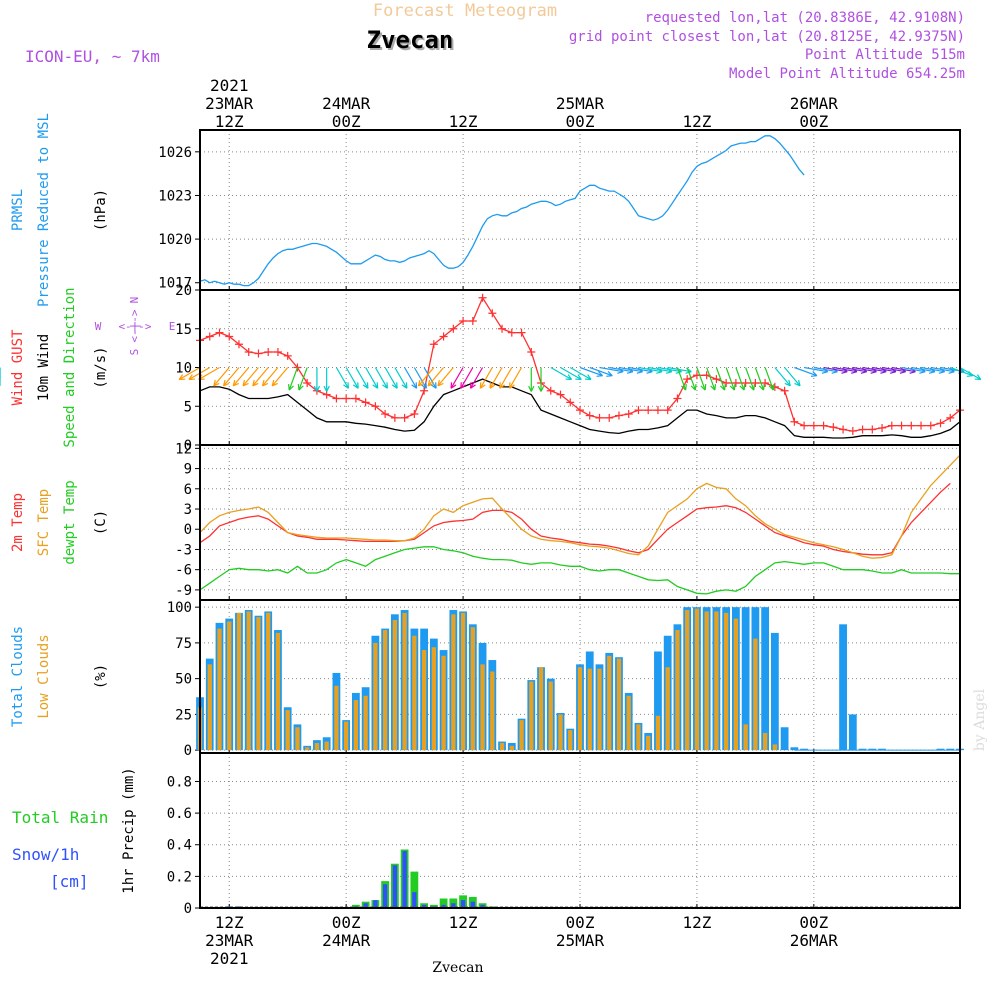  Describe the element at coordinates (135, 326) in the screenshot. I see `wind-compass: N S <-|-> W E <-|->` at that location.